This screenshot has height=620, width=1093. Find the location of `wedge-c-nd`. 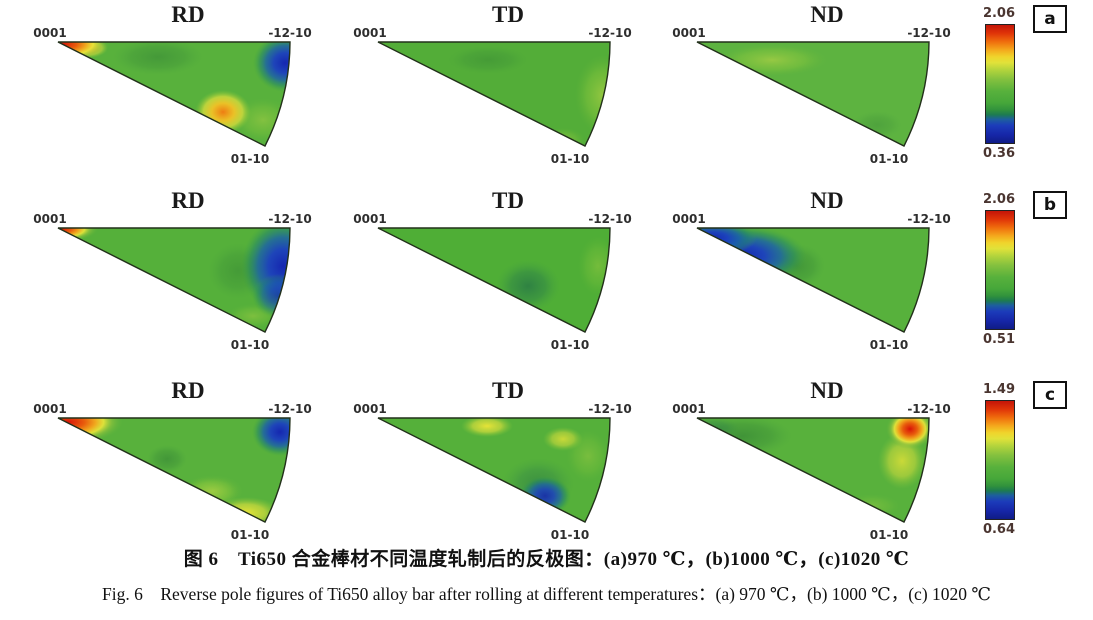

wedge-c-nd is located at coordinates (813, 470).